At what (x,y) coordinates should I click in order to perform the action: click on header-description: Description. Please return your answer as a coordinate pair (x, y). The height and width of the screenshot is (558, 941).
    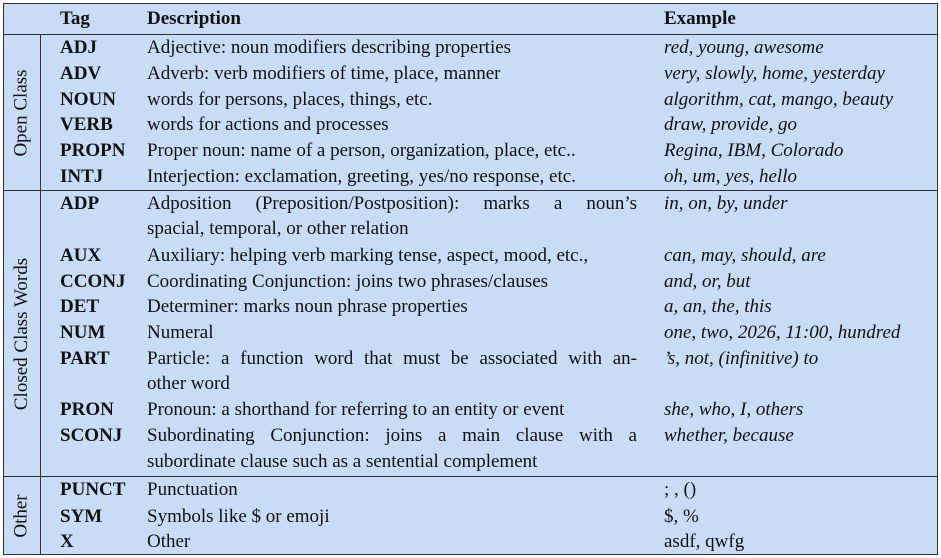
    Looking at the image, I should click on (194, 18).